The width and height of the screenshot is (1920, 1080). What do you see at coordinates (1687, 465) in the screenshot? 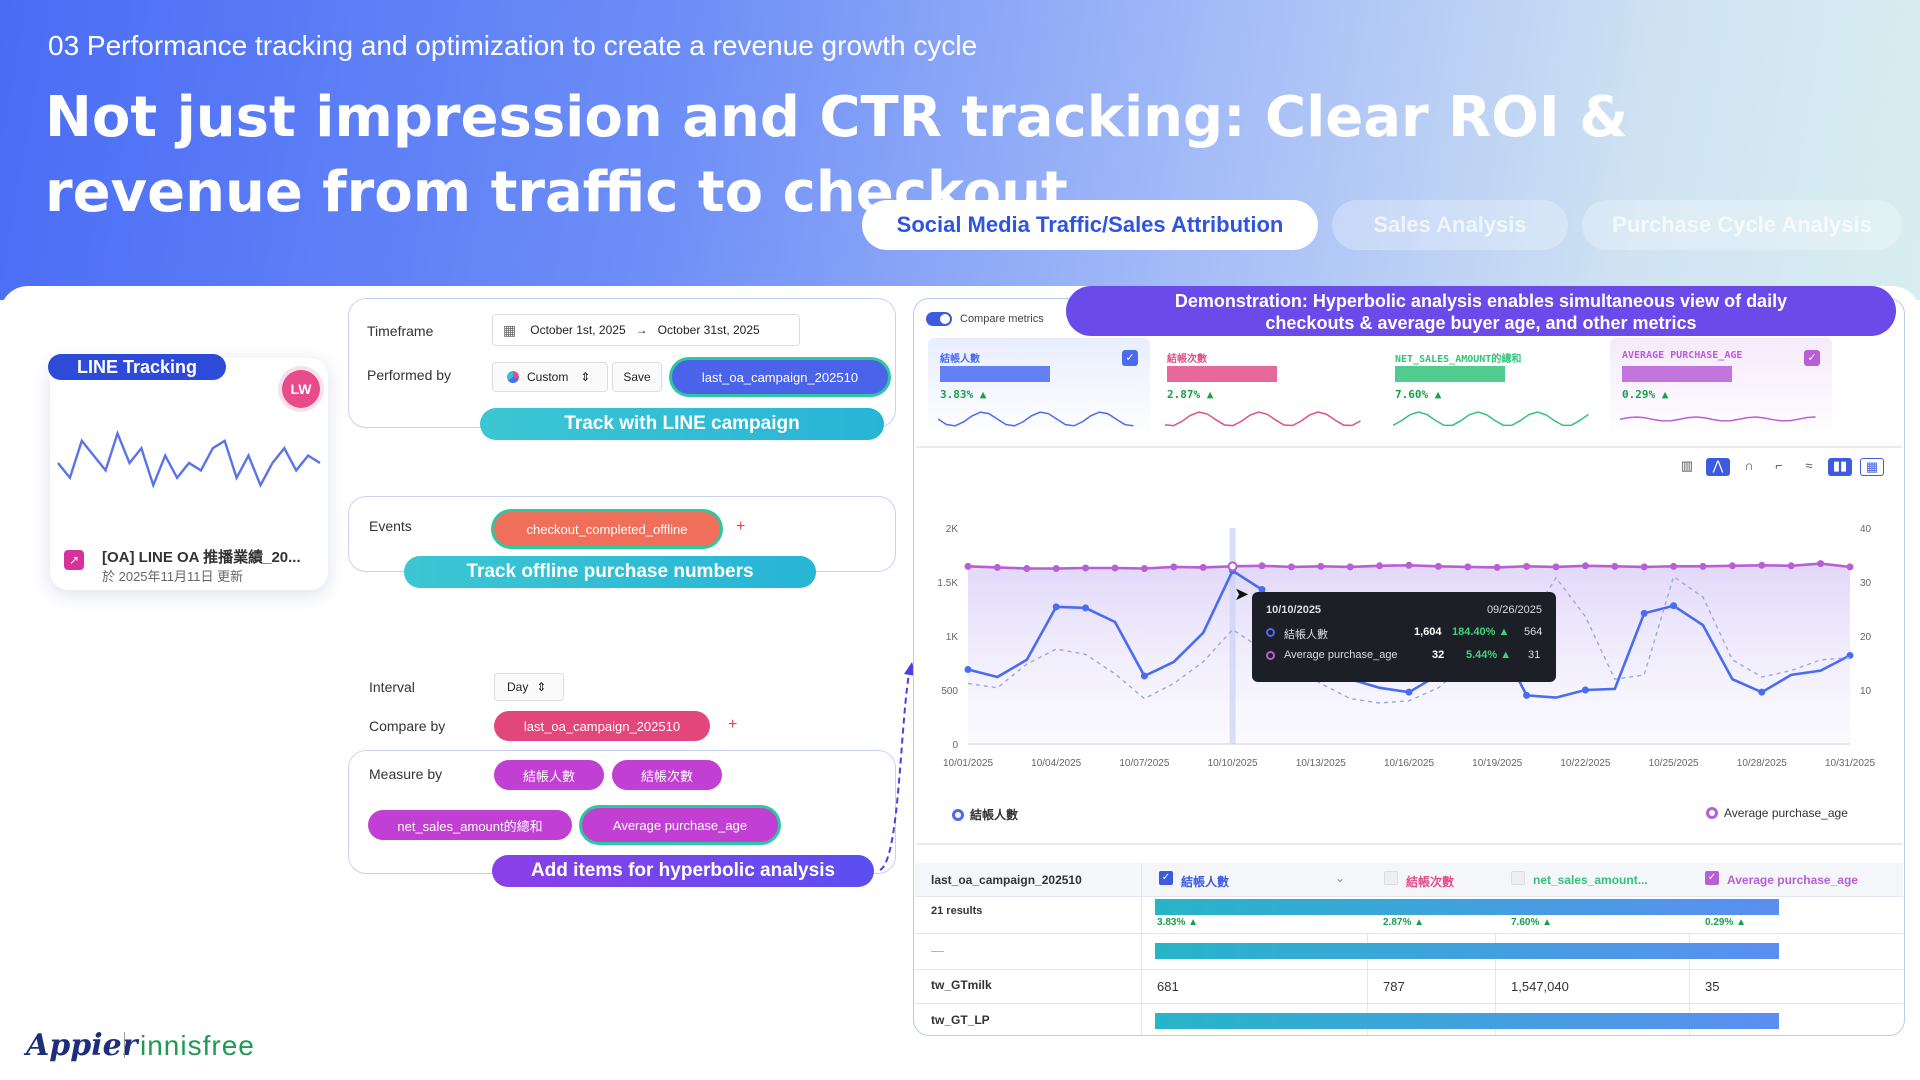
I see `bar-chart-icon: ▥` at bounding box center [1687, 465].